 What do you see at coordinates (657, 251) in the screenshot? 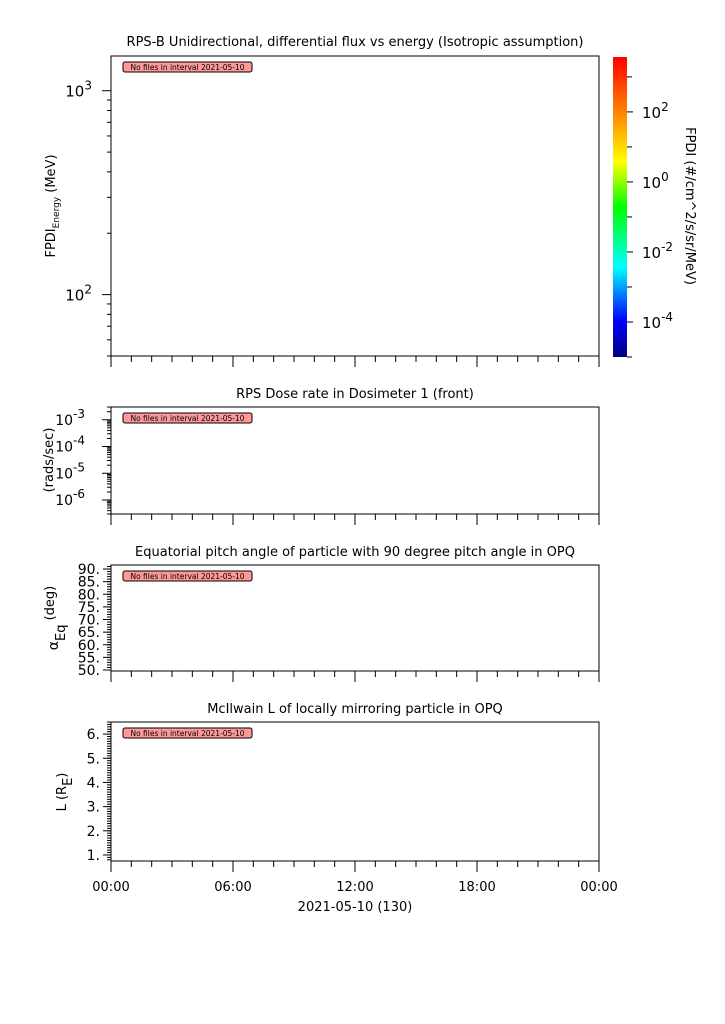
I see `colorbar-tick-label: 10⁻²` at bounding box center [657, 251].